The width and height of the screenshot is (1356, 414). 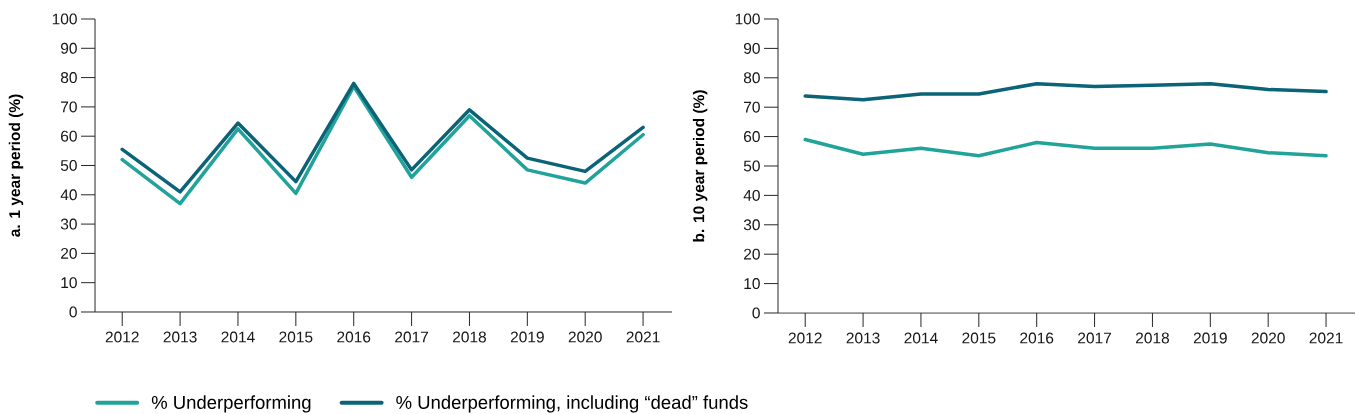 What do you see at coordinates (572, 404) in the screenshot?
I see `legend-label: % Underperforming, including “dead” funds` at bounding box center [572, 404].